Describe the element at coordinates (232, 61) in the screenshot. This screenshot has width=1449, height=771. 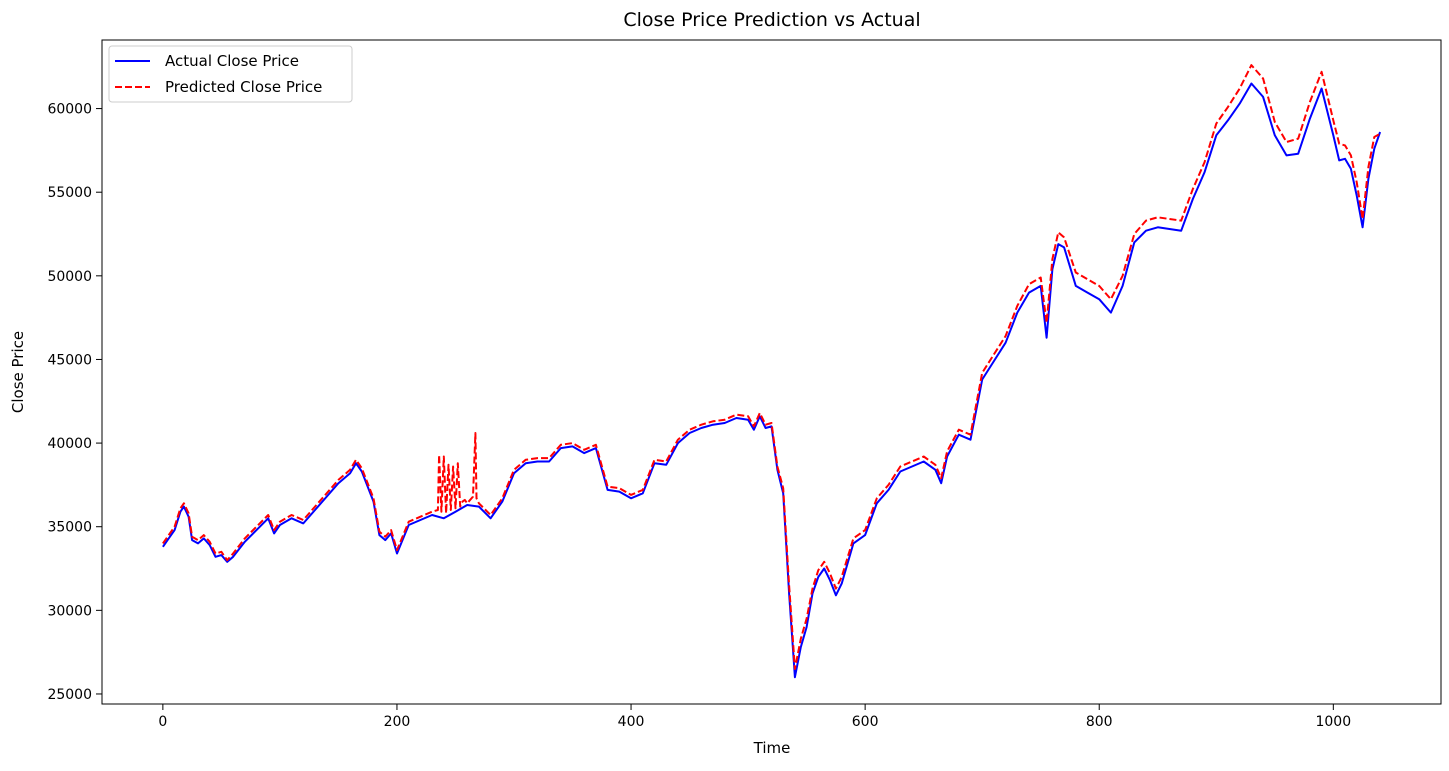
I see `legend-actual-label: Actual Close Price` at that location.